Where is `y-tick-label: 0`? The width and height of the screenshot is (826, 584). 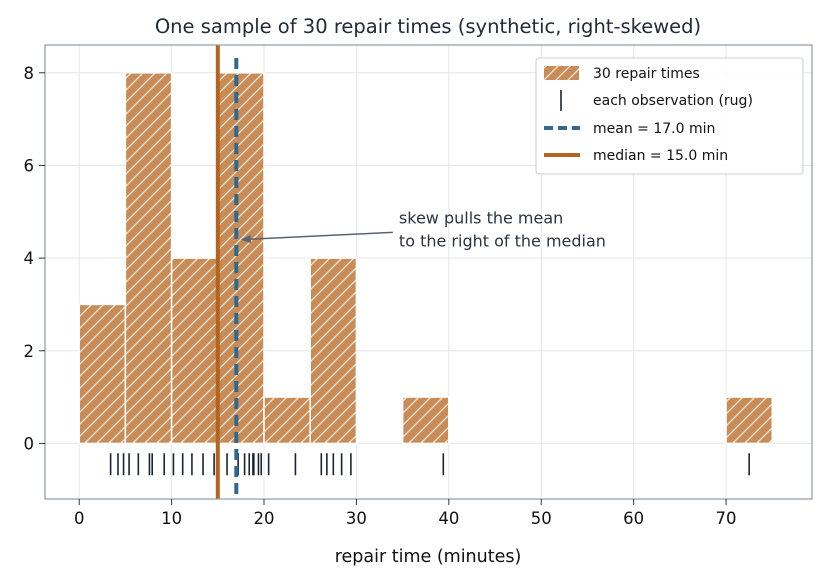 y-tick-label: 0 is located at coordinates (29, 443).